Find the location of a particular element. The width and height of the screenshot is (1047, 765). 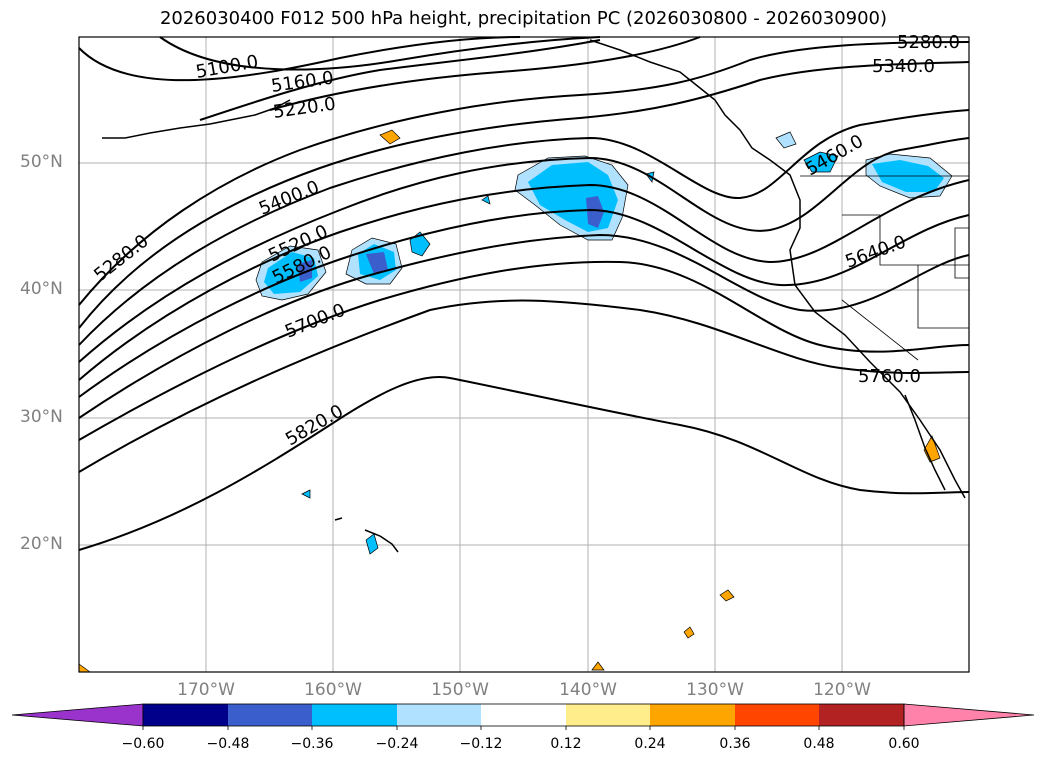

coastline-kauai is located at coordinates (338, 519).